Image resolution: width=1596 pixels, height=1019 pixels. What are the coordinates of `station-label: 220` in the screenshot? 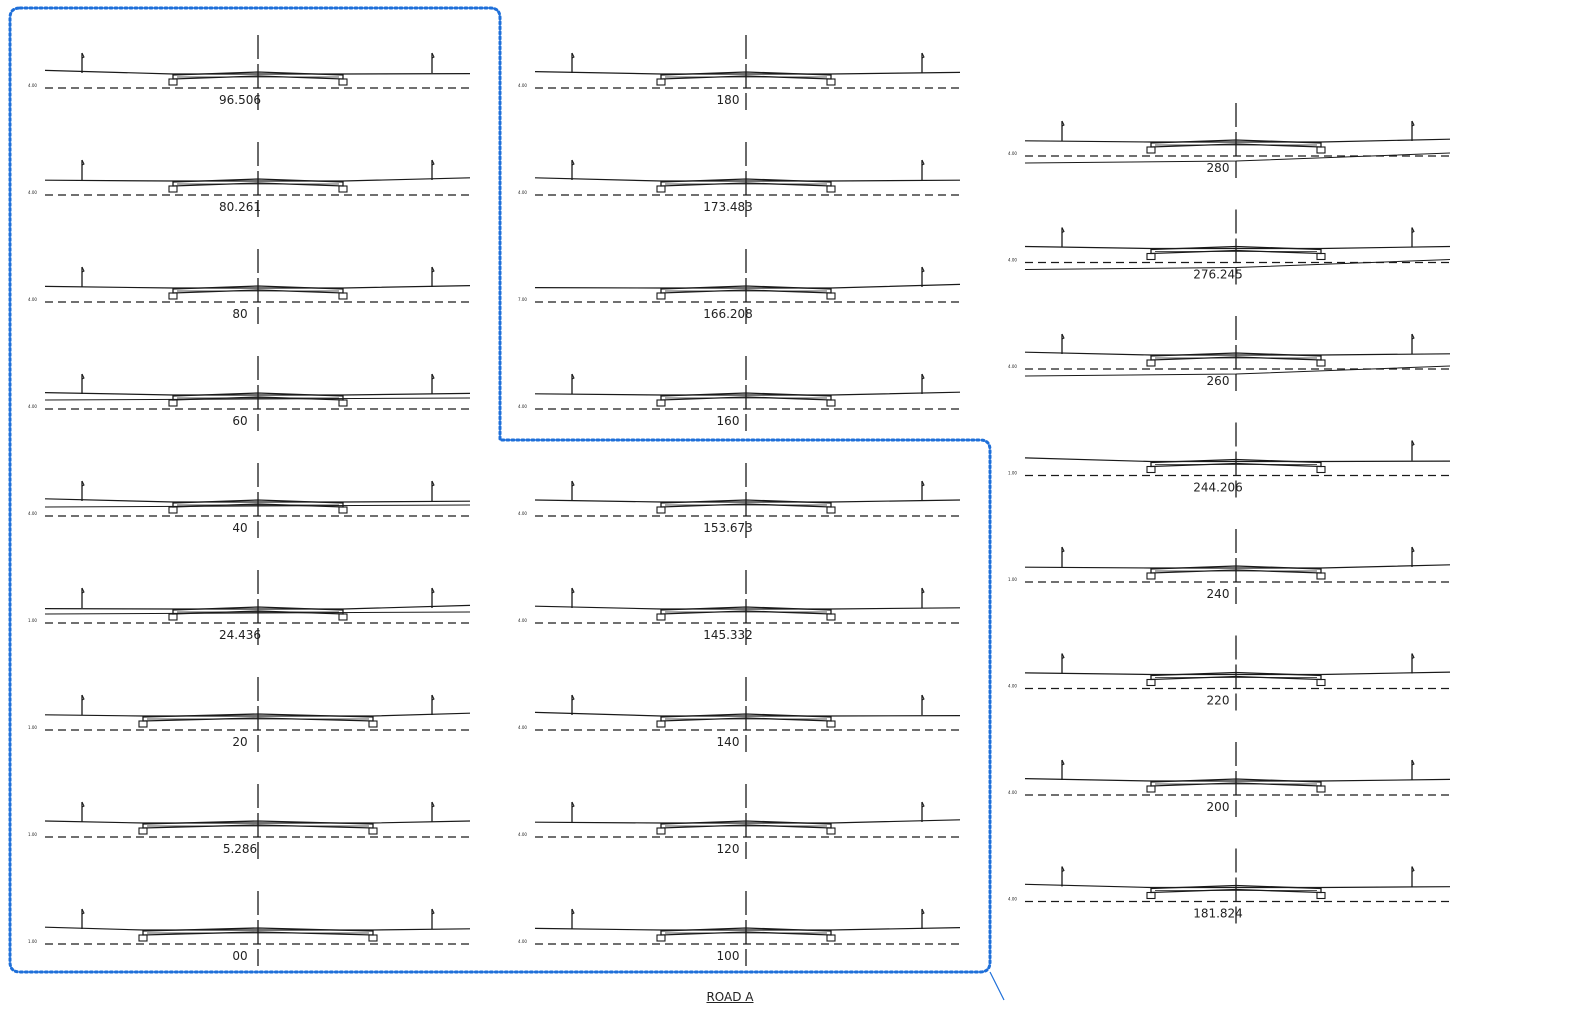 It's located at (1218, 701).